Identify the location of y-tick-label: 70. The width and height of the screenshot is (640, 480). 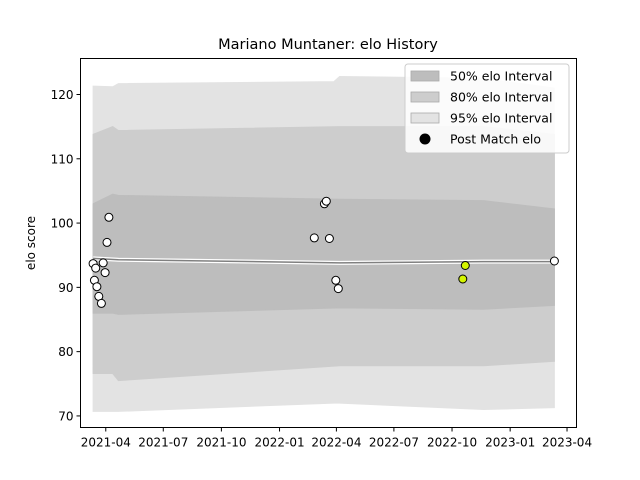
(65, 416).